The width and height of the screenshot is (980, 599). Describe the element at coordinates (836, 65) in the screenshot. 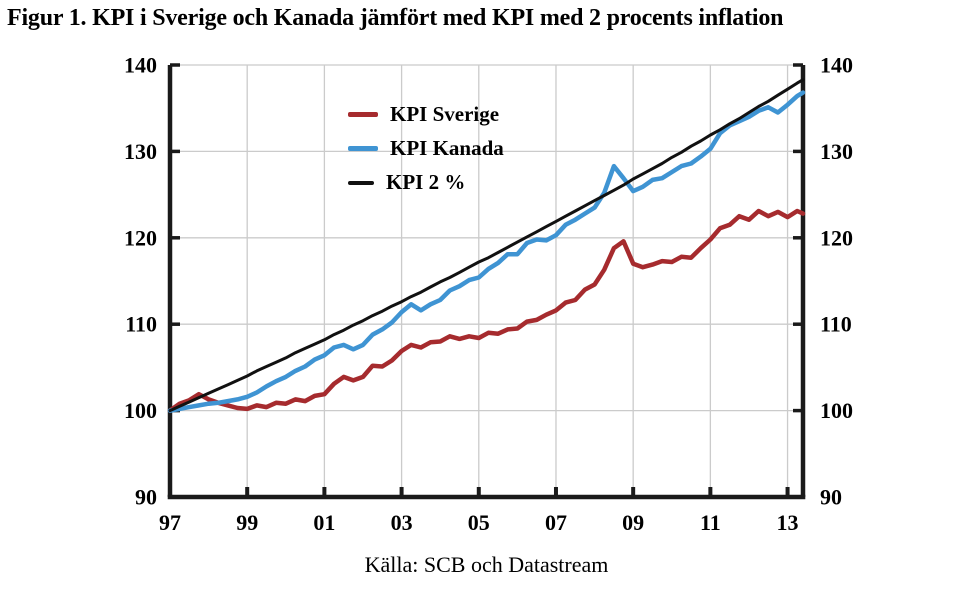

I see `y-axis-label-right-140: 140` at that location.